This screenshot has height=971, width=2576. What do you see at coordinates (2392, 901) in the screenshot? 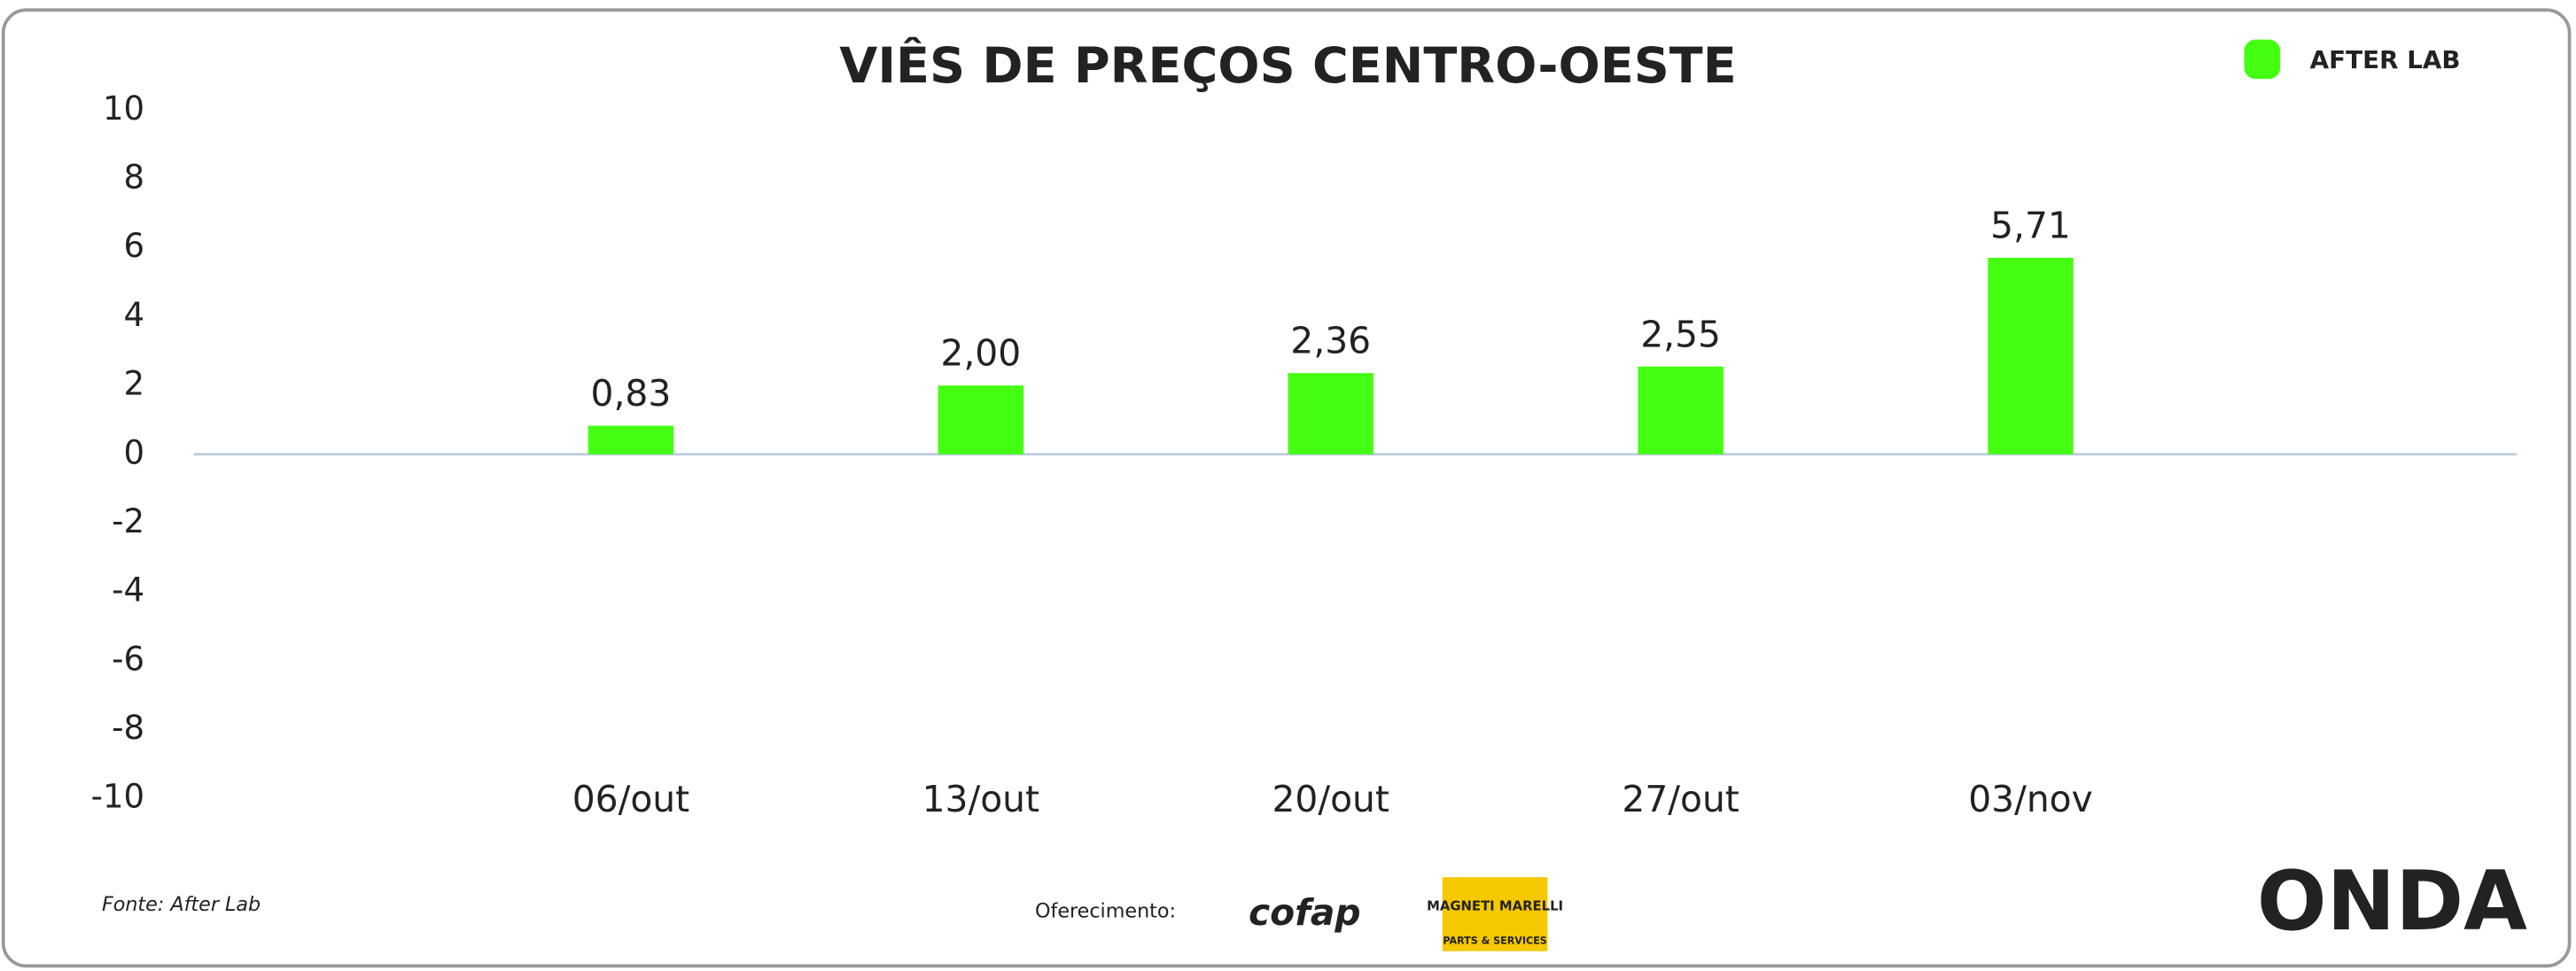
I see `footer-logo: ONDA` at bounding box center [2392, 901].